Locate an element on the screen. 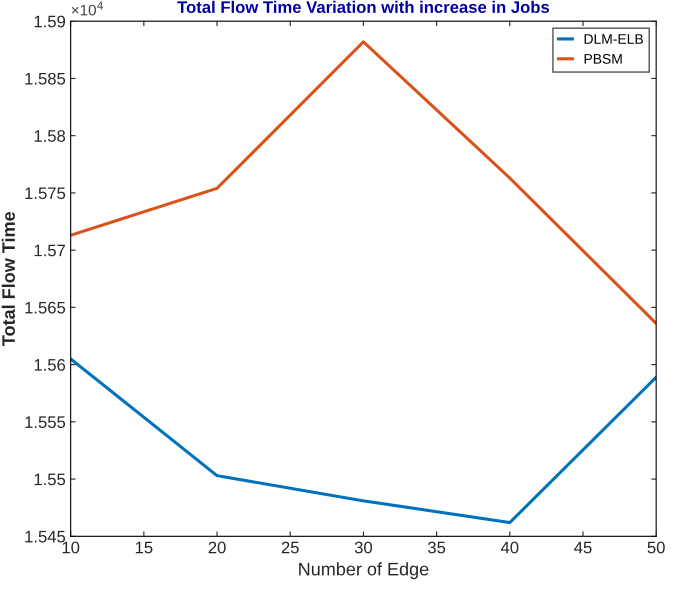 This screenshot has width=673, height=606. x-tick-label: 10 is located at coordinates (71, 548).